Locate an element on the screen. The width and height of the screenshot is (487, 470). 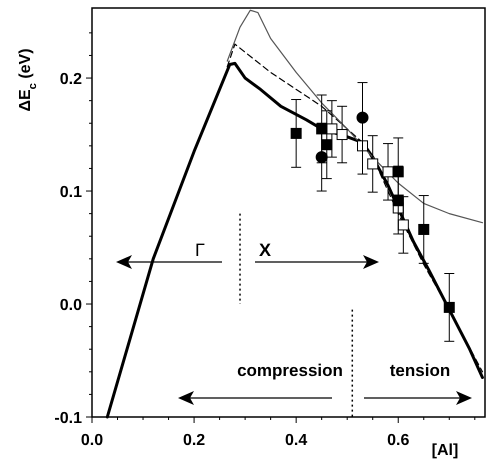
annotation: tension is located at coordinates (420, 370).